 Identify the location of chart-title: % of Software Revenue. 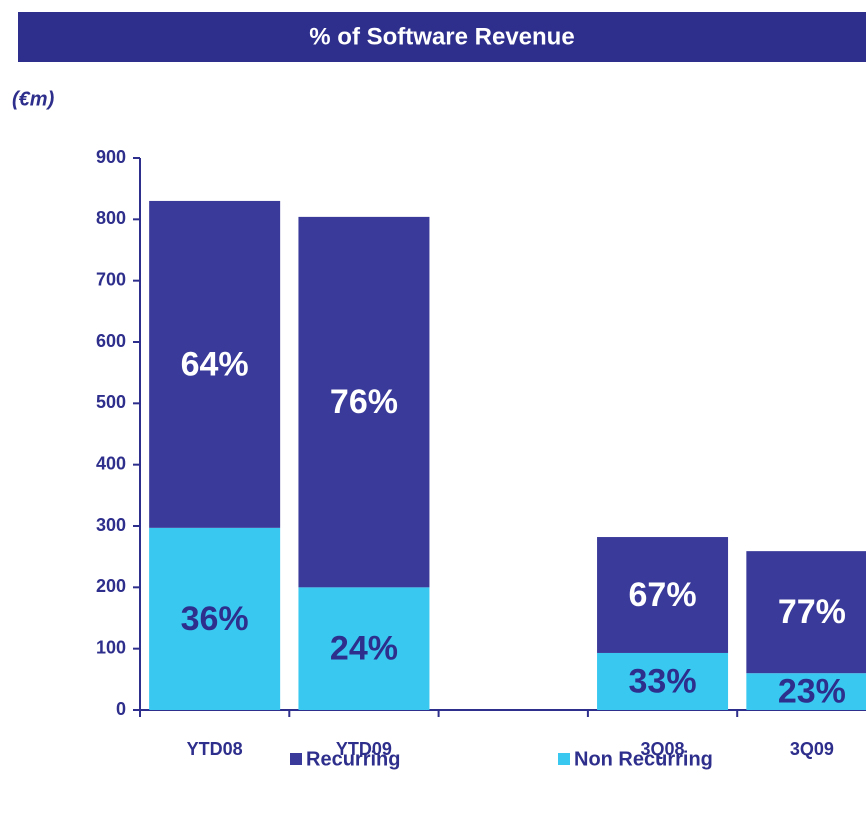
(441, 36).